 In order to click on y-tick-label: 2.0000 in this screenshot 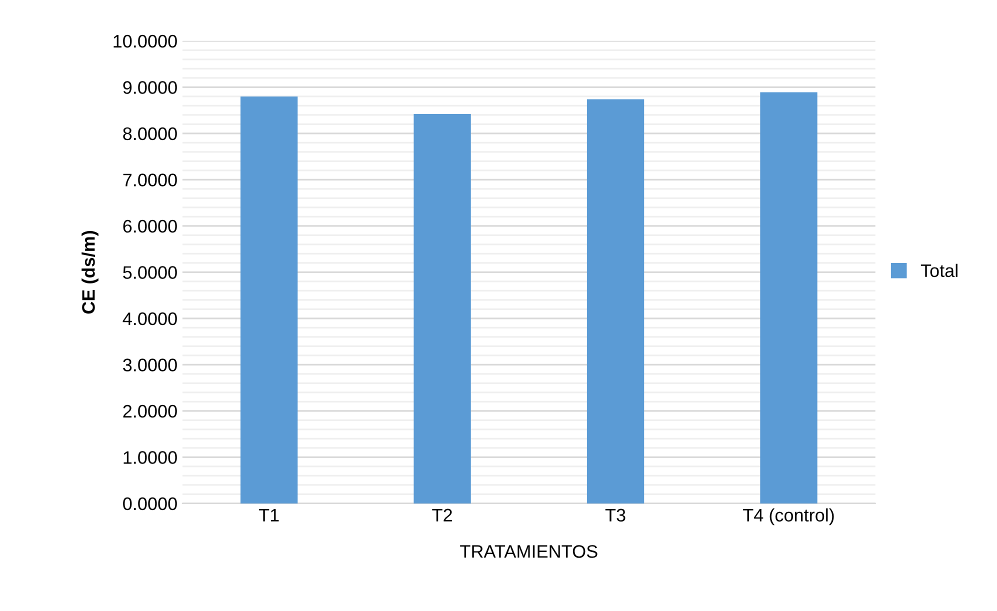, I will do `click(150, 411)`.